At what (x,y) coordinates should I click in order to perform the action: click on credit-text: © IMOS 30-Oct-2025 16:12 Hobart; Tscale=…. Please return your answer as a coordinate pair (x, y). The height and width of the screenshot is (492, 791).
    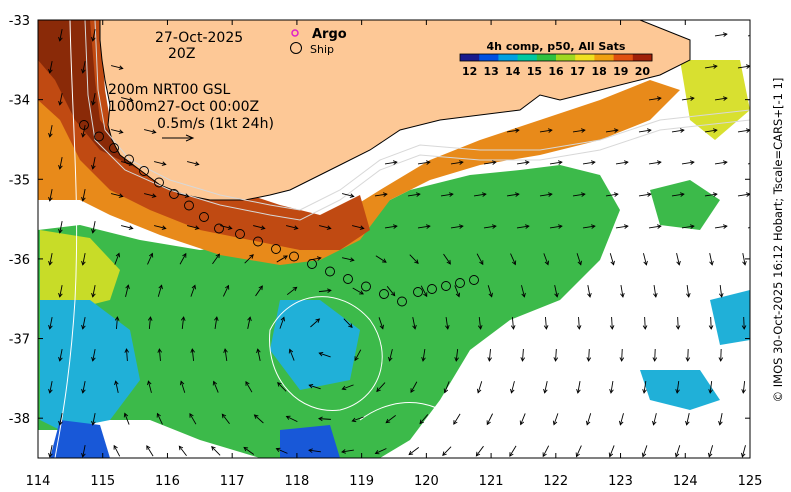
    Looking at the image, I should click on (778, 240).